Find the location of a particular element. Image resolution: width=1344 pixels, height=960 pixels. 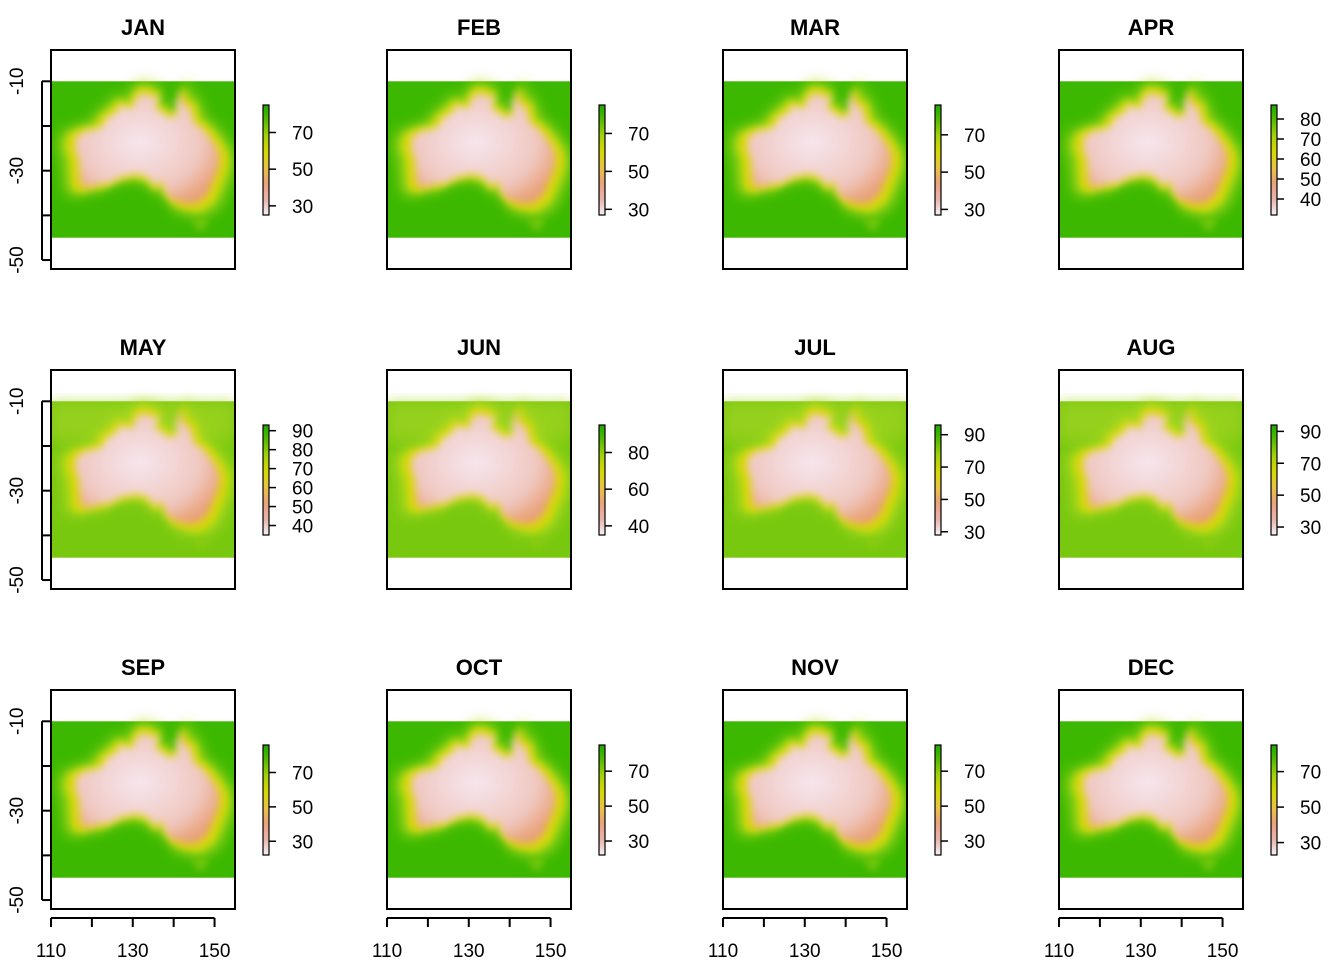

legend-tick-label: 90 is located at coordinates (1310, 432).